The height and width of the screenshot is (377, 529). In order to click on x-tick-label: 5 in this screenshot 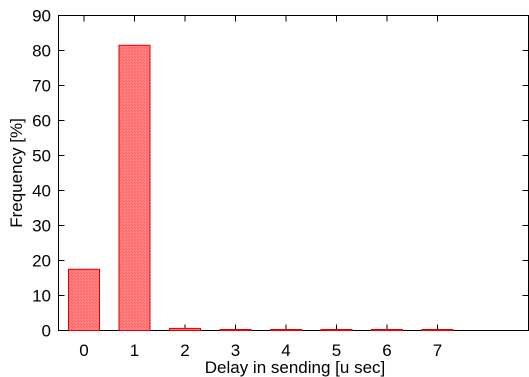, I will do `click(336, 350)`.